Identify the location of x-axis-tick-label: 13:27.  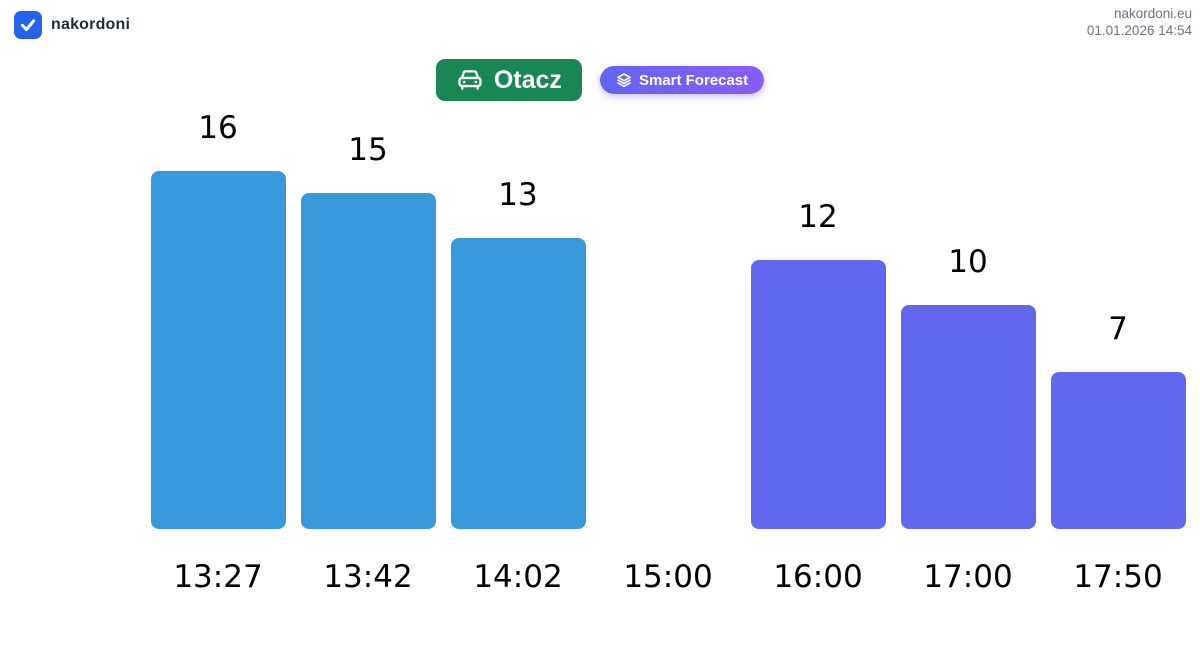
(218, 577).